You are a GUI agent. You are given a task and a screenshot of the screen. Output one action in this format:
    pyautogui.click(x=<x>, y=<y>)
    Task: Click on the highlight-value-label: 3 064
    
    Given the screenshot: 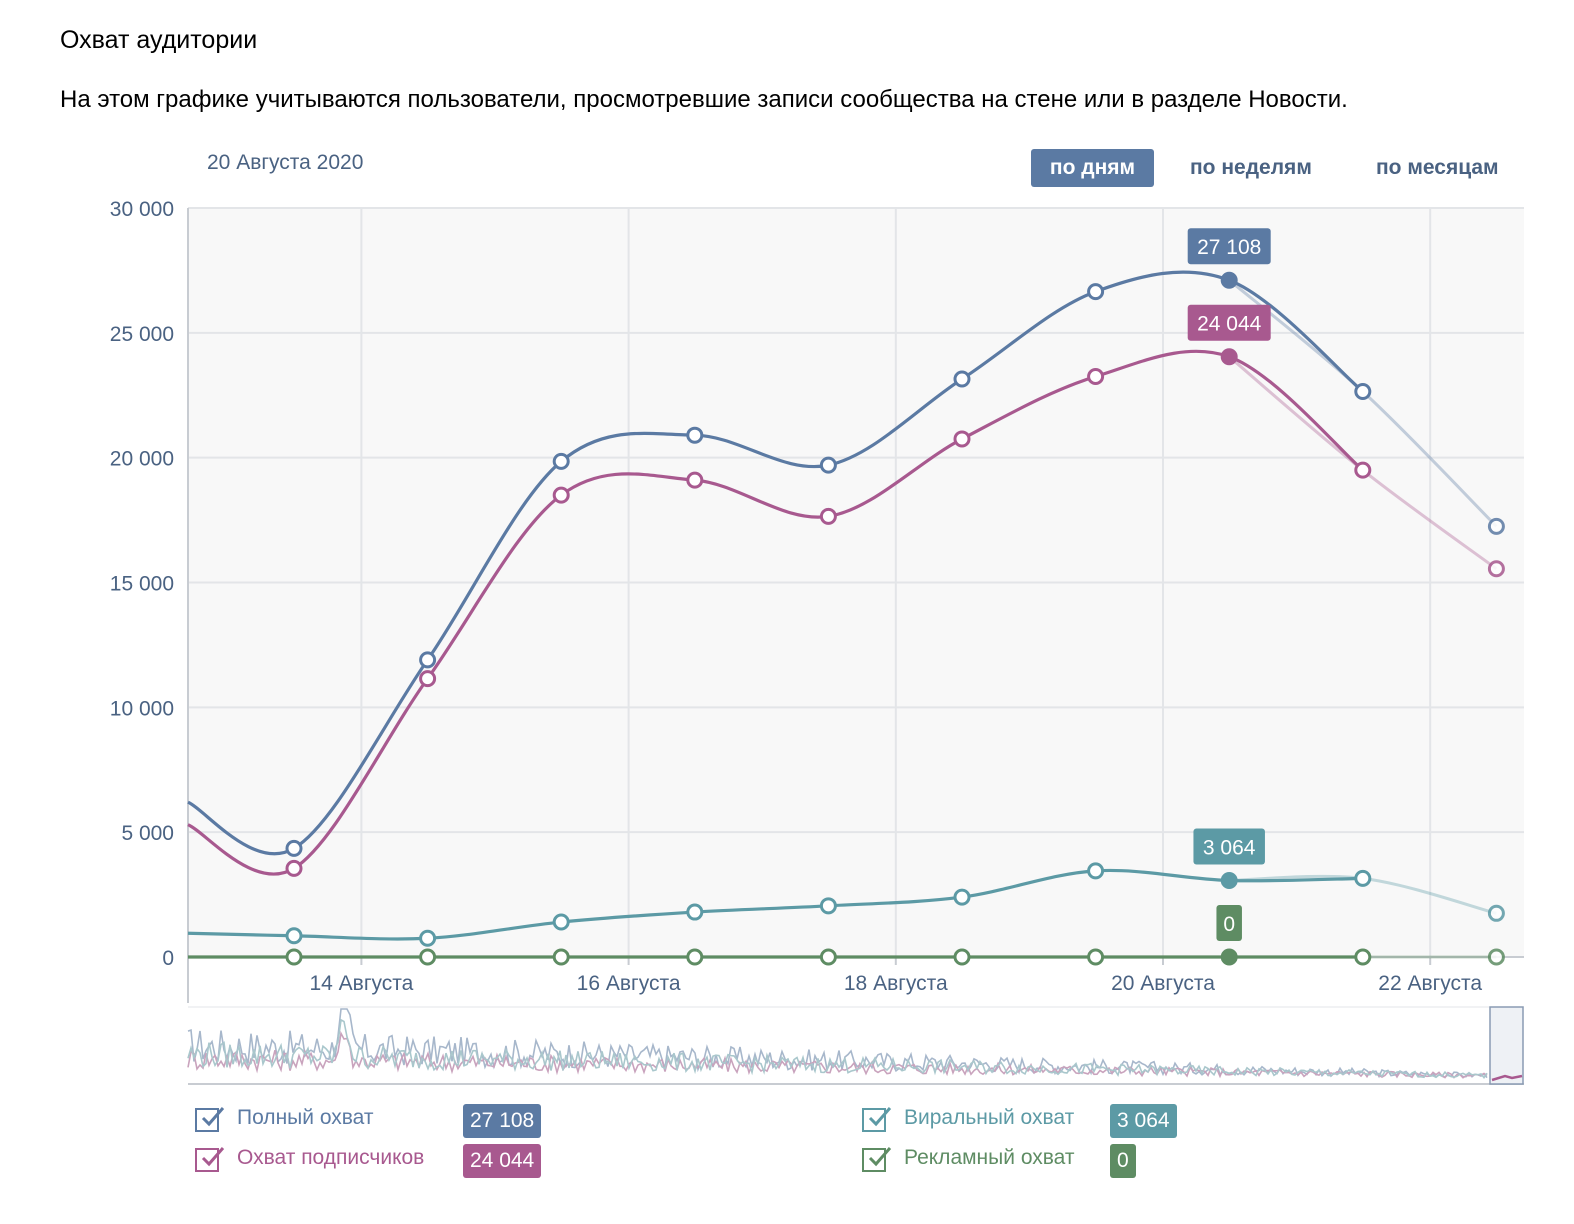 What is the action you would take?
    pyautogui.click(x=1229, y=846)
    